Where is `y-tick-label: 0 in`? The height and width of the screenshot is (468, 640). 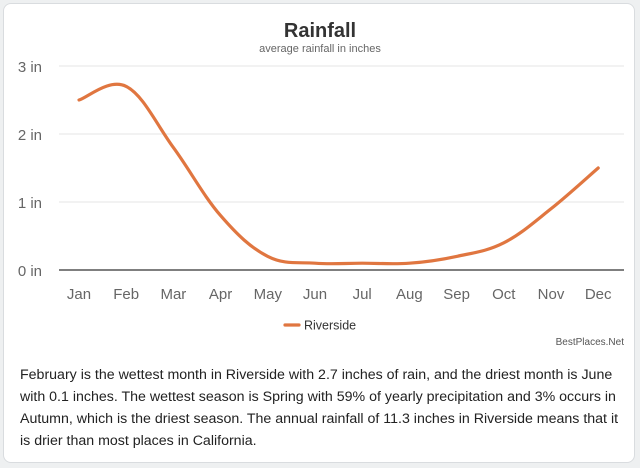 y-tick-label: 0 in is located at coordinates (30, 271).